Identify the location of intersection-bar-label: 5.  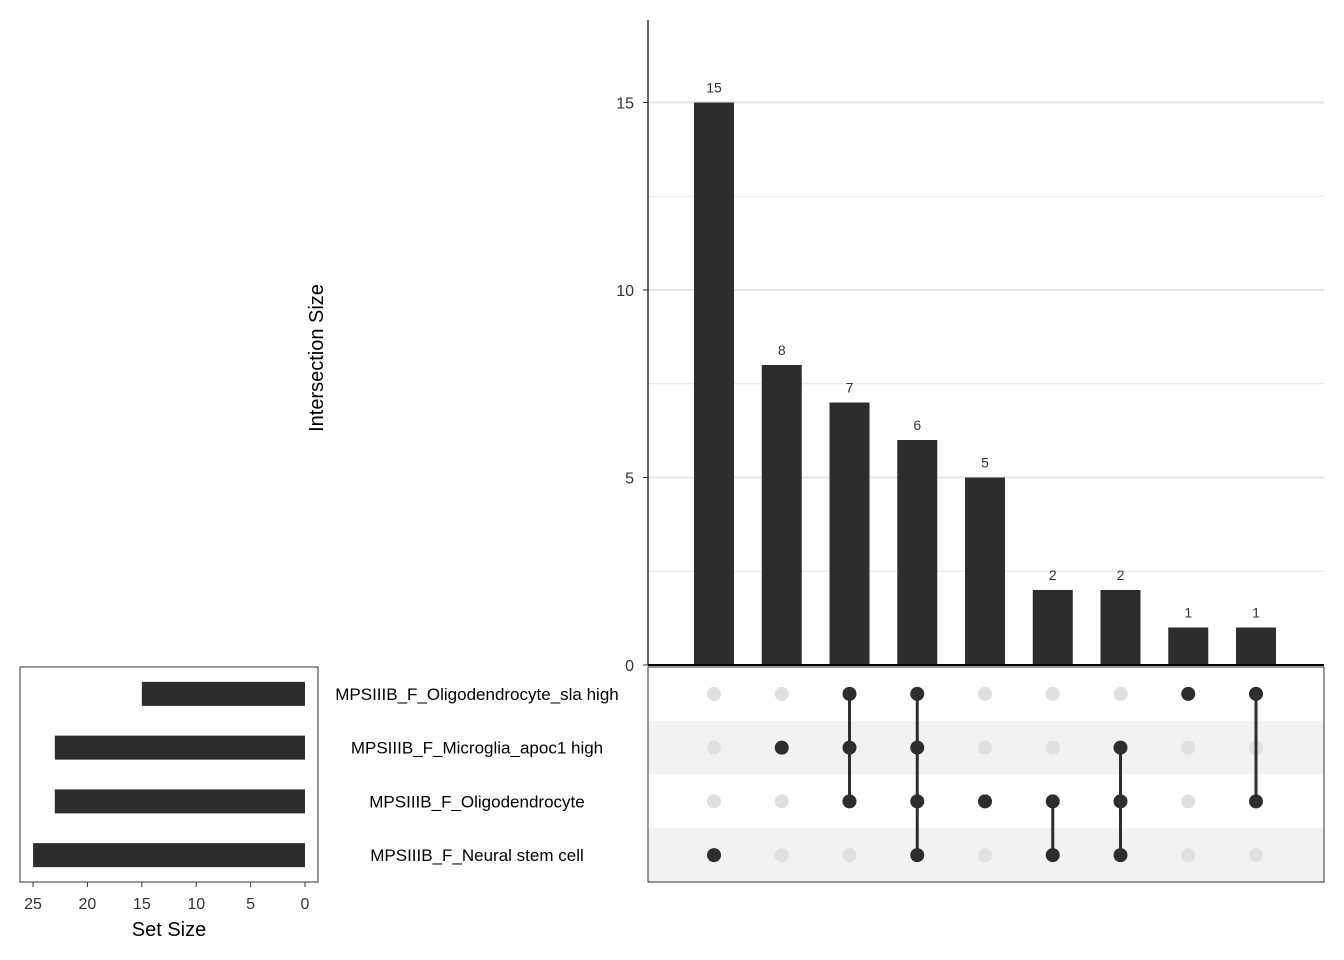
(985, 463).